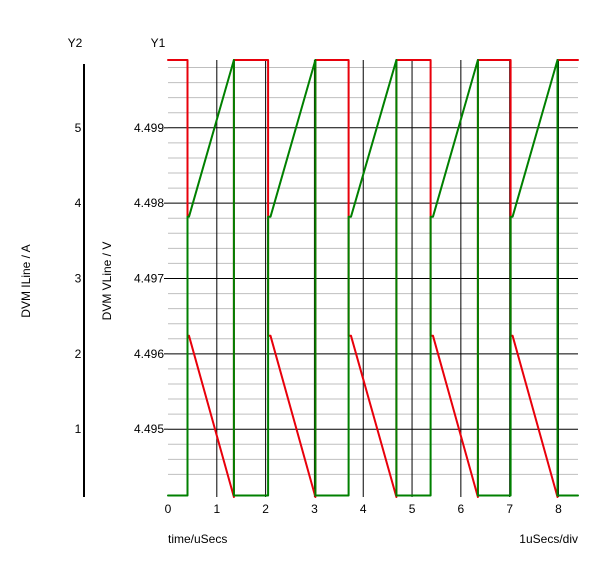 The width and height of the screenshot is (600, 563). What do you see at coordinates (548, 539) in the screenshot?
I see `x-scale-label: 1uSecs/div` at bounding box center [548, 539].